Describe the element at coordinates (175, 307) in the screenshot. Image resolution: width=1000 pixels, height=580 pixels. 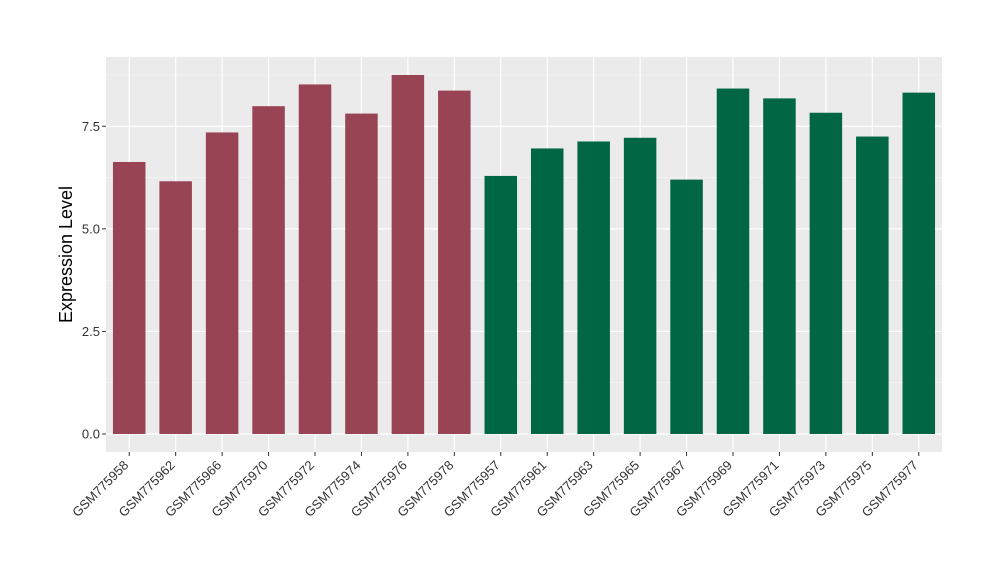
I see `bar-GSM775962` at that location.